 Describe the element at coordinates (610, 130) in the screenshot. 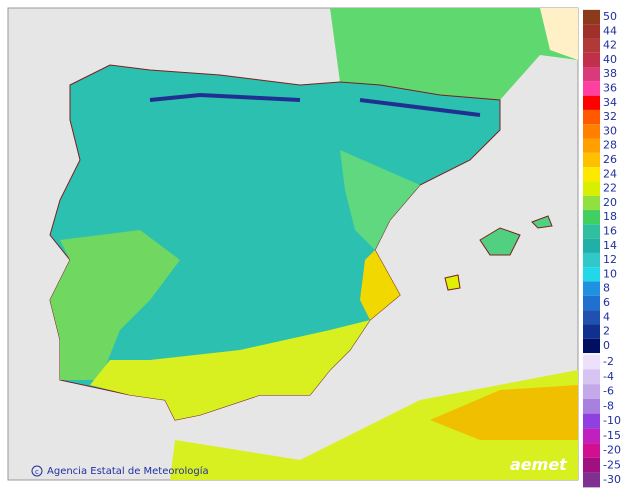

I see `legend-label: 30` at that location.